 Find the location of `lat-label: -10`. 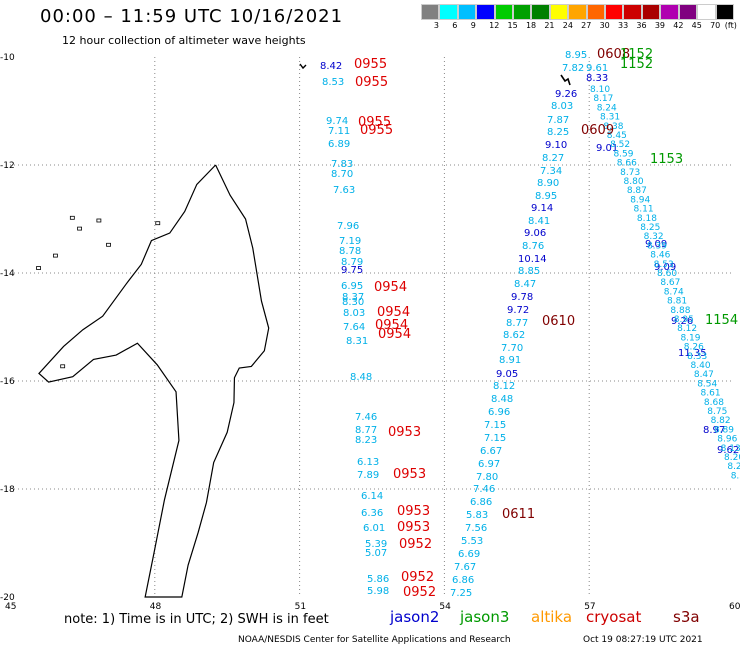

lat-label: -10 is located at coordinates (7, 58).